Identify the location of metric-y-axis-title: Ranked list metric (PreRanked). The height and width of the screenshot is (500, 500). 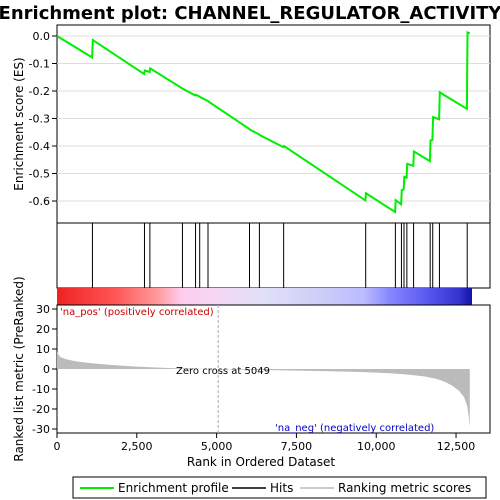
(19, 368).